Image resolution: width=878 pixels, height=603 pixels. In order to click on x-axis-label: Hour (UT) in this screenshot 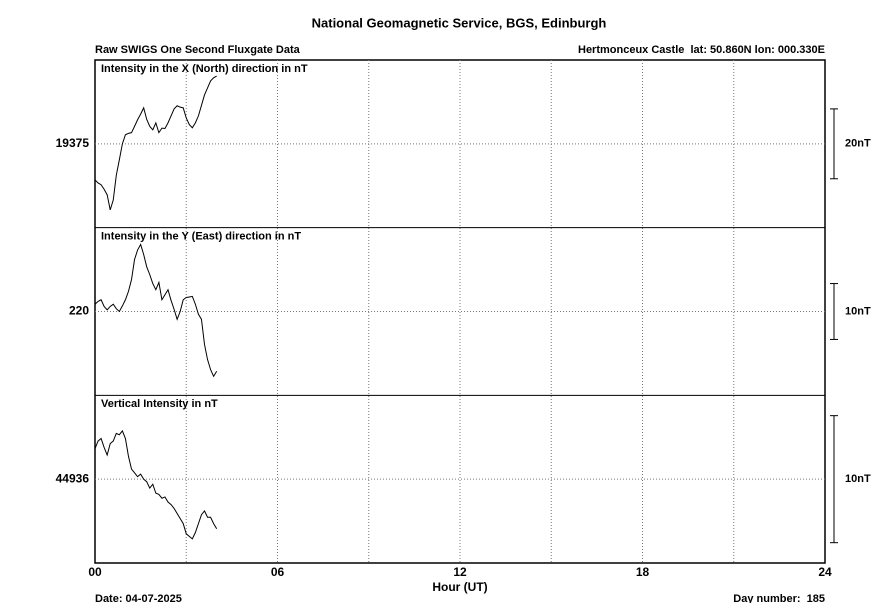, I will do `click(459, 587)`.